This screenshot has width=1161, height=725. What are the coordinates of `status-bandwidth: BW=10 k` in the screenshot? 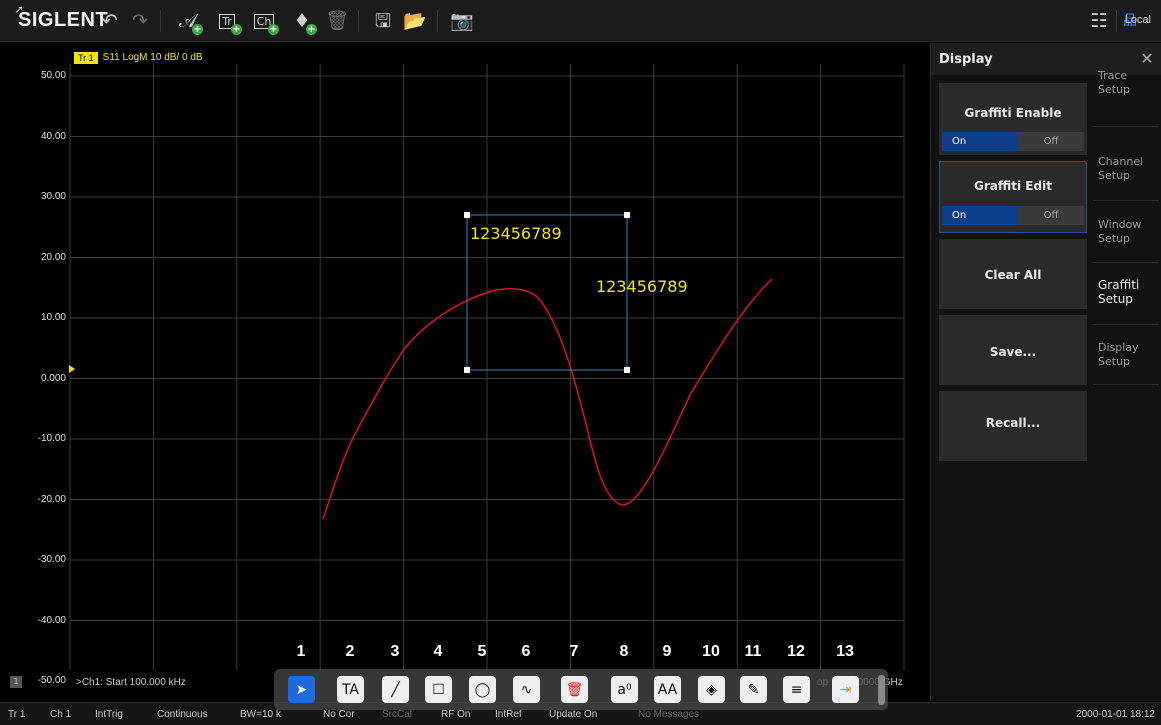 It's located at (260, 714).